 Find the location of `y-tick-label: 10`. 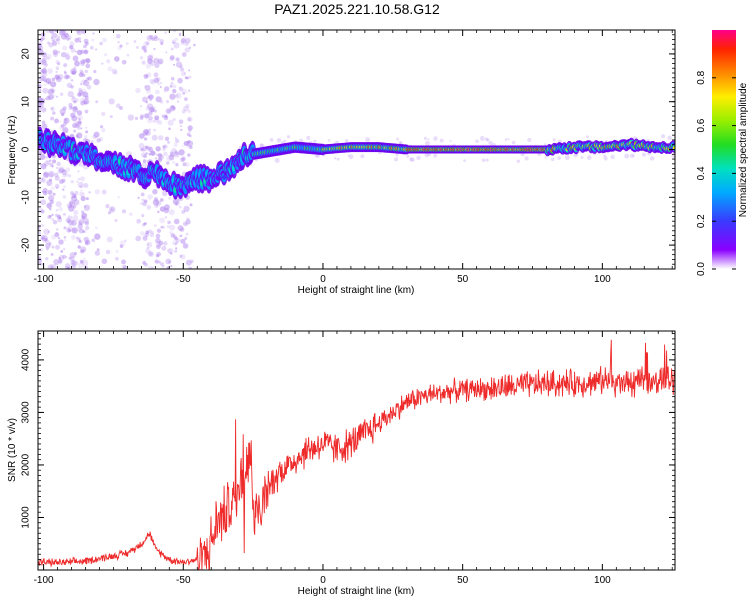

y-tick-label: 10 is located at coordinates (26, 102).